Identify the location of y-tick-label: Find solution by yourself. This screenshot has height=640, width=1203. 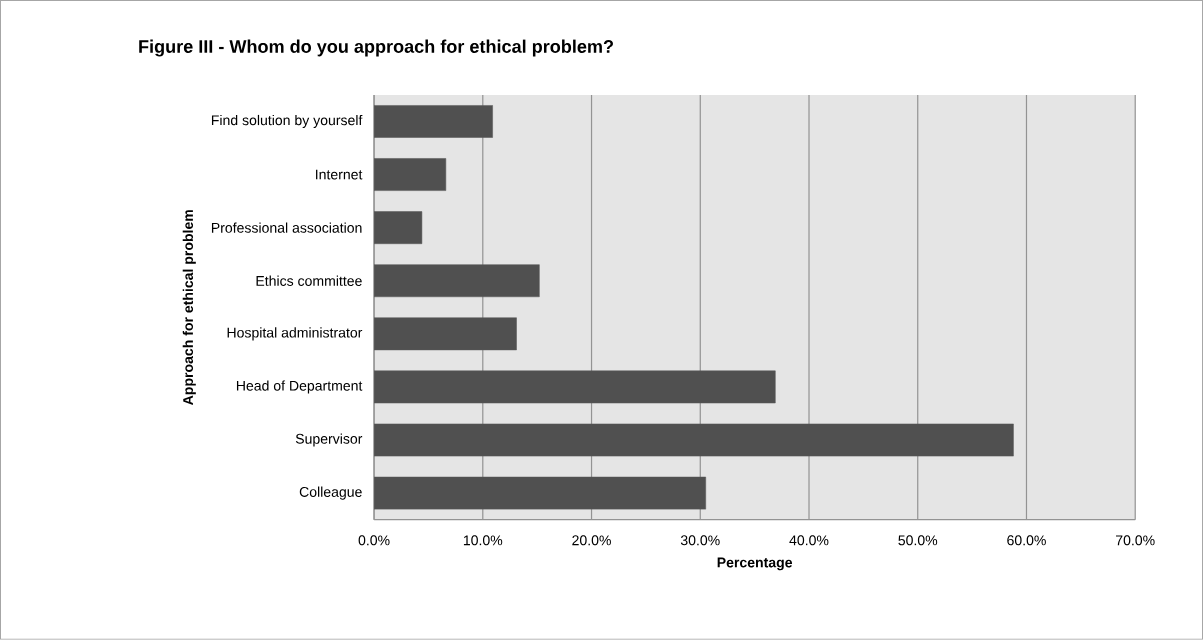
(287, 122).